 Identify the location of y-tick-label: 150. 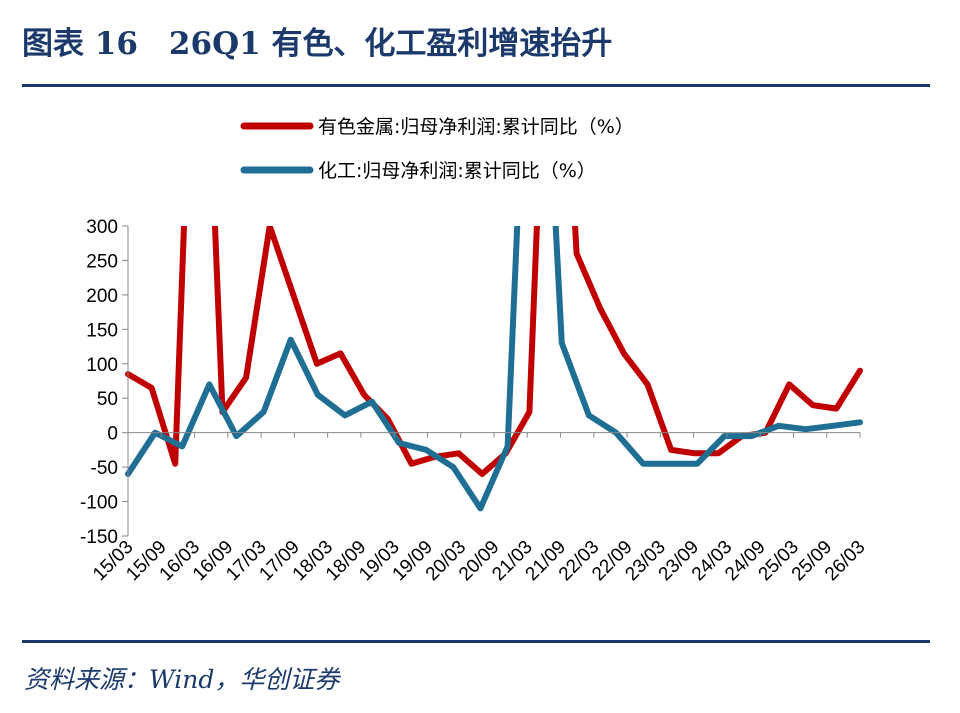
(102, 330).